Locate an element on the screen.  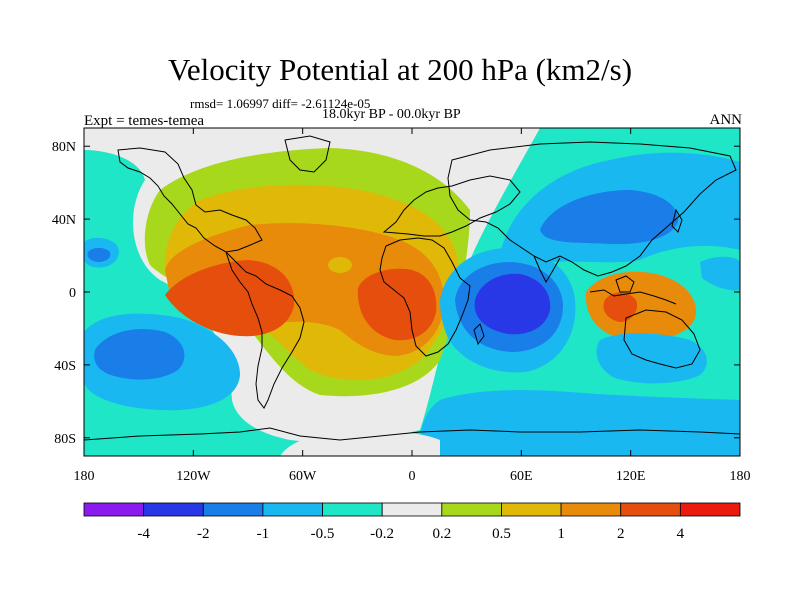
coast-asia is located at coordinates (592, 209).